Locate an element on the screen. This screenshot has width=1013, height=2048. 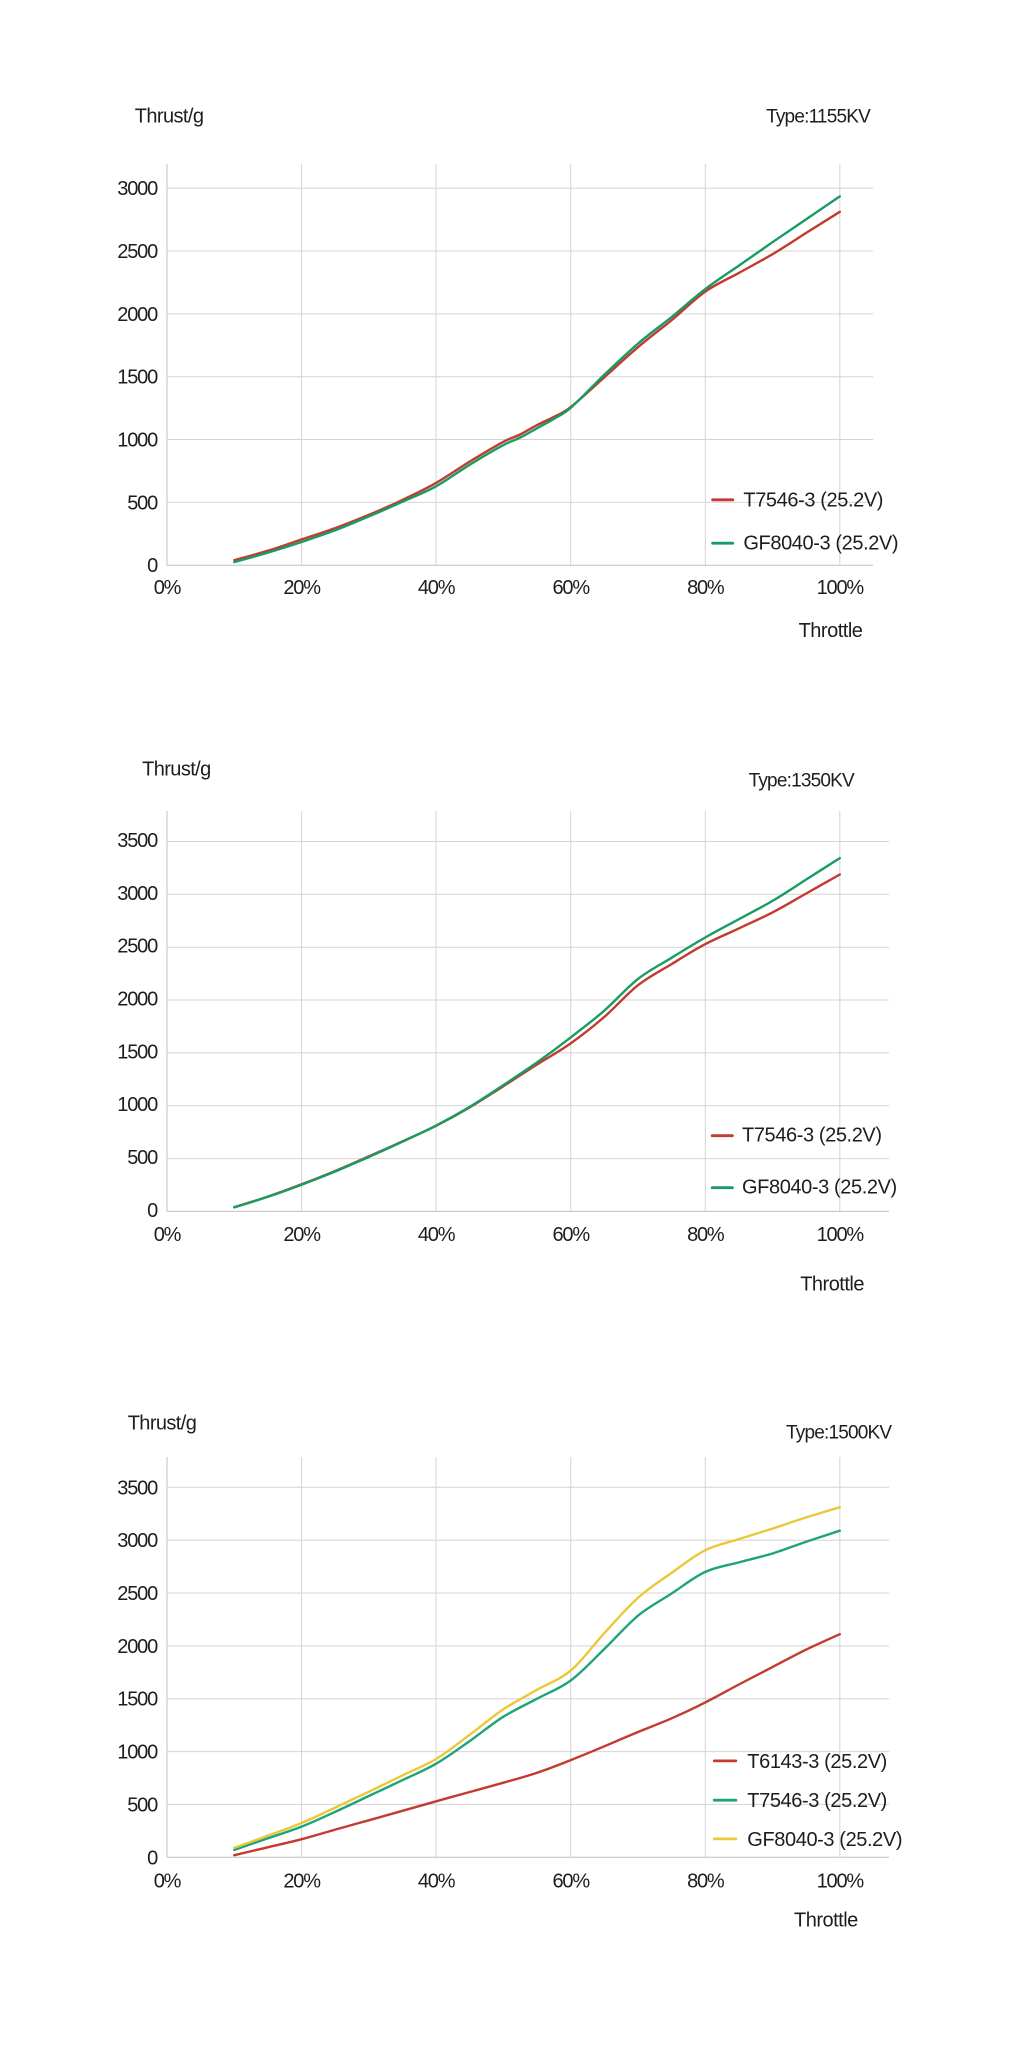
svg-text: Type:1155KV is located at coordinates (818, 117).